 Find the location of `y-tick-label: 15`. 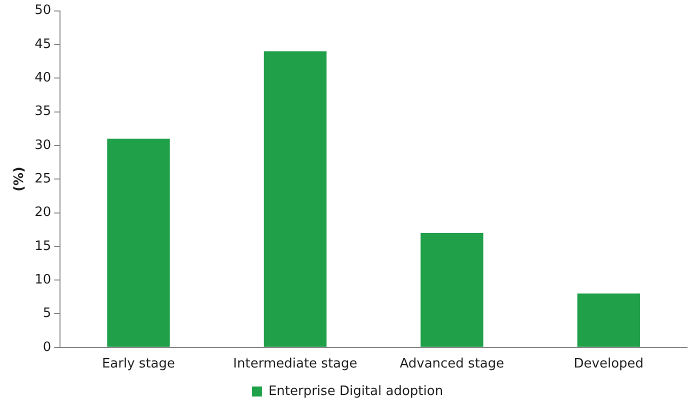

y-tick-label: 15 is located at coordinates (43, 246).